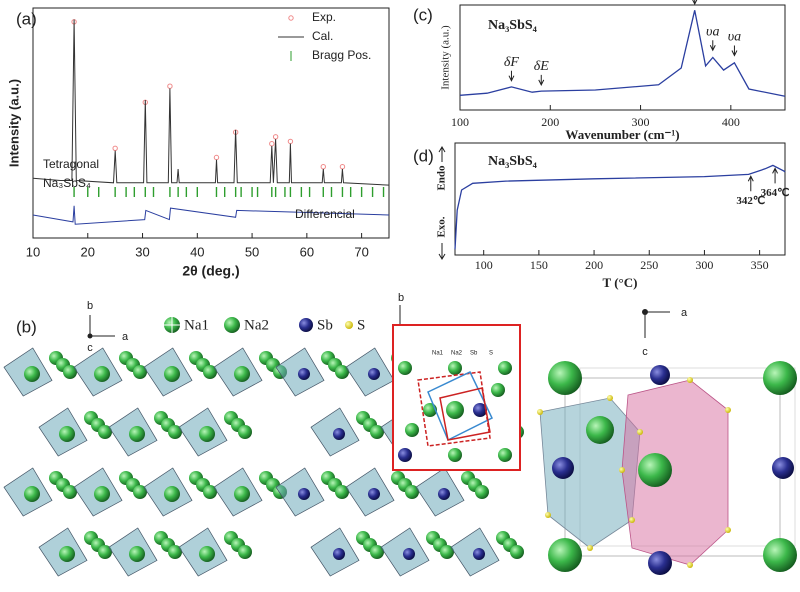 Image resolution: width=800 pixels, height=592 pixels. Describe the element at coordinates (211, 102) in the screenshot. I see `series-line` at that location.